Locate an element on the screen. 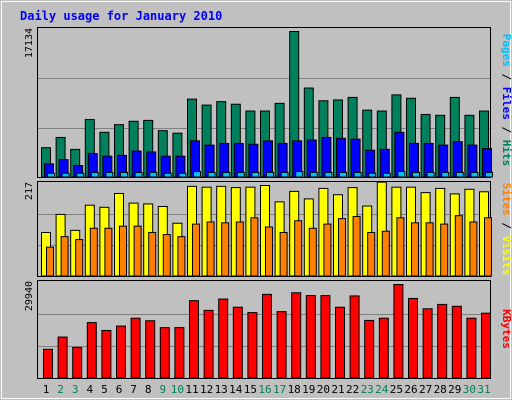  legend-part-0-0: Pages is located at coordinates (506, 50).